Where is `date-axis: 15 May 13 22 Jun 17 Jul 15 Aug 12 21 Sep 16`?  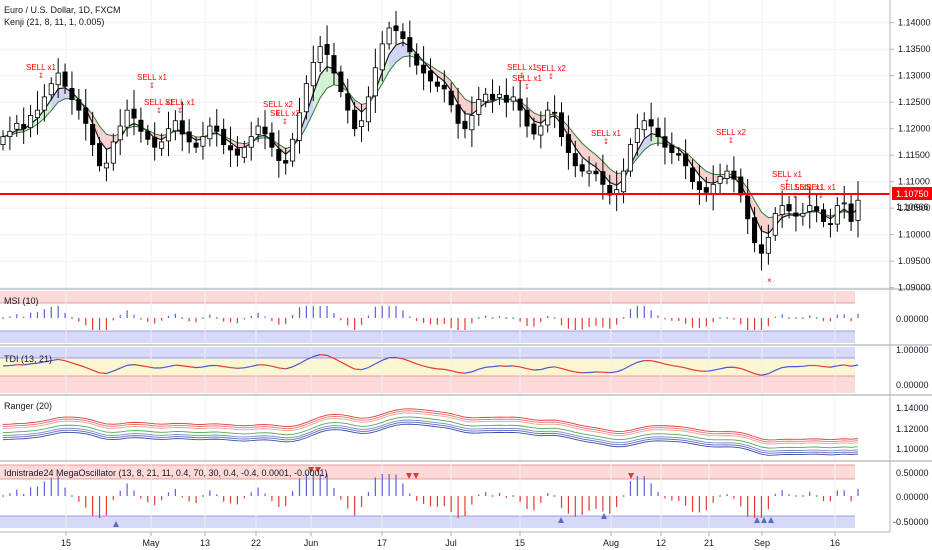 date-axis: 15 May 13 22 Jun 17 Jul 15 Aug 12 21 Sep 16 is located at coordinates (450, 540).